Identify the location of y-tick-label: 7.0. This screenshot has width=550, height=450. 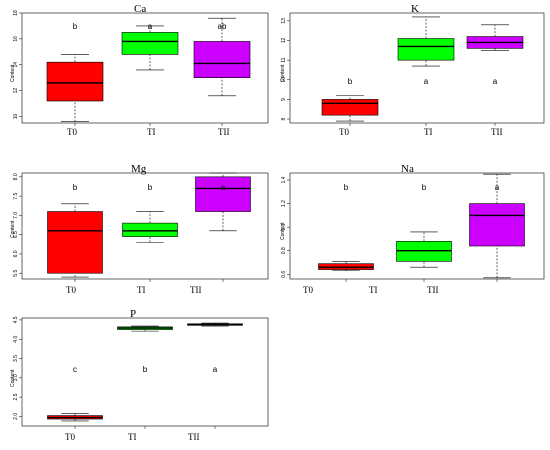
(16, 215).